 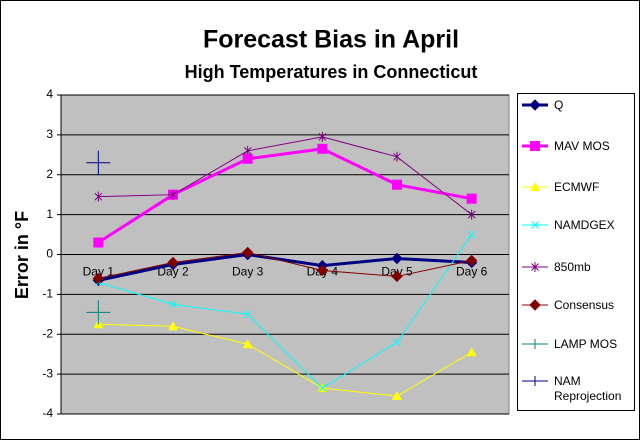 I want to click on legend-item: NAMDGEX, so click(x=576, y=231).